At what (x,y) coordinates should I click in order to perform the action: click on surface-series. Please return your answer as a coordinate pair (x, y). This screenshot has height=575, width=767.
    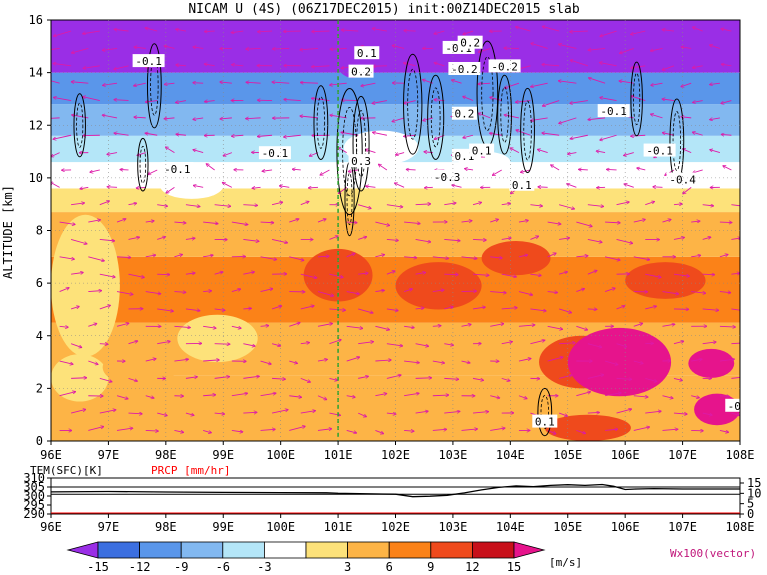
    Looking at the image, I should click on (395, 498).